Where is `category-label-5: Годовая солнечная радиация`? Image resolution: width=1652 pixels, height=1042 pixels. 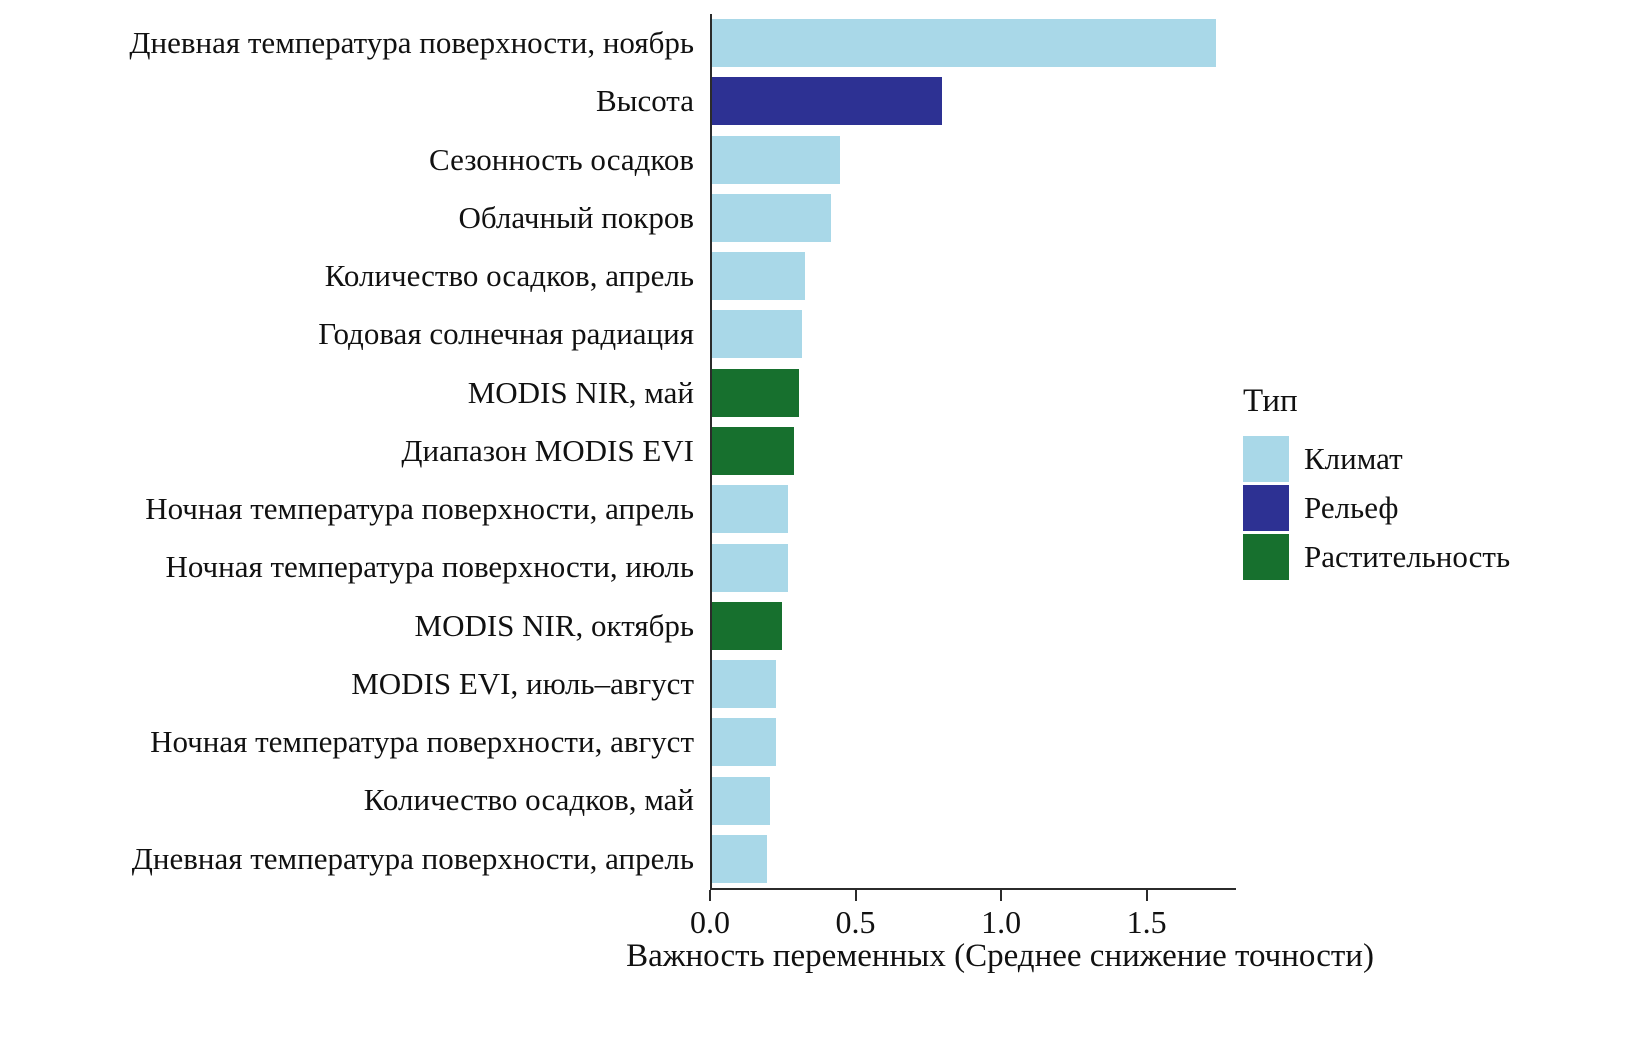 category-label-5: Годовая солнечная радиация is located at coordinates (506, 334).